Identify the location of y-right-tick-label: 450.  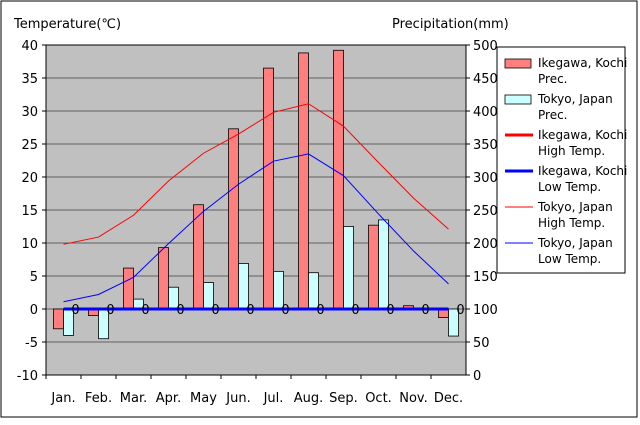
(485, 79).